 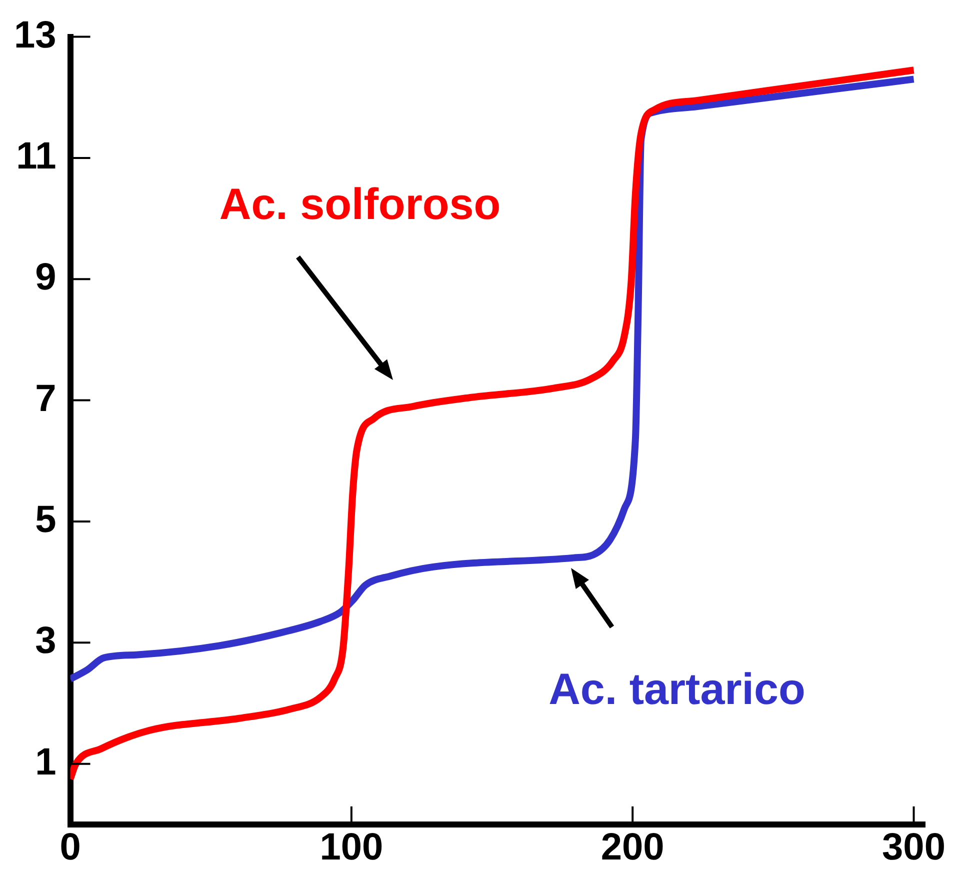 What do you see at coordinates (45, 762) in the screenshot?
I see `y-tick-label: 1` at bounding box center [45, 762].